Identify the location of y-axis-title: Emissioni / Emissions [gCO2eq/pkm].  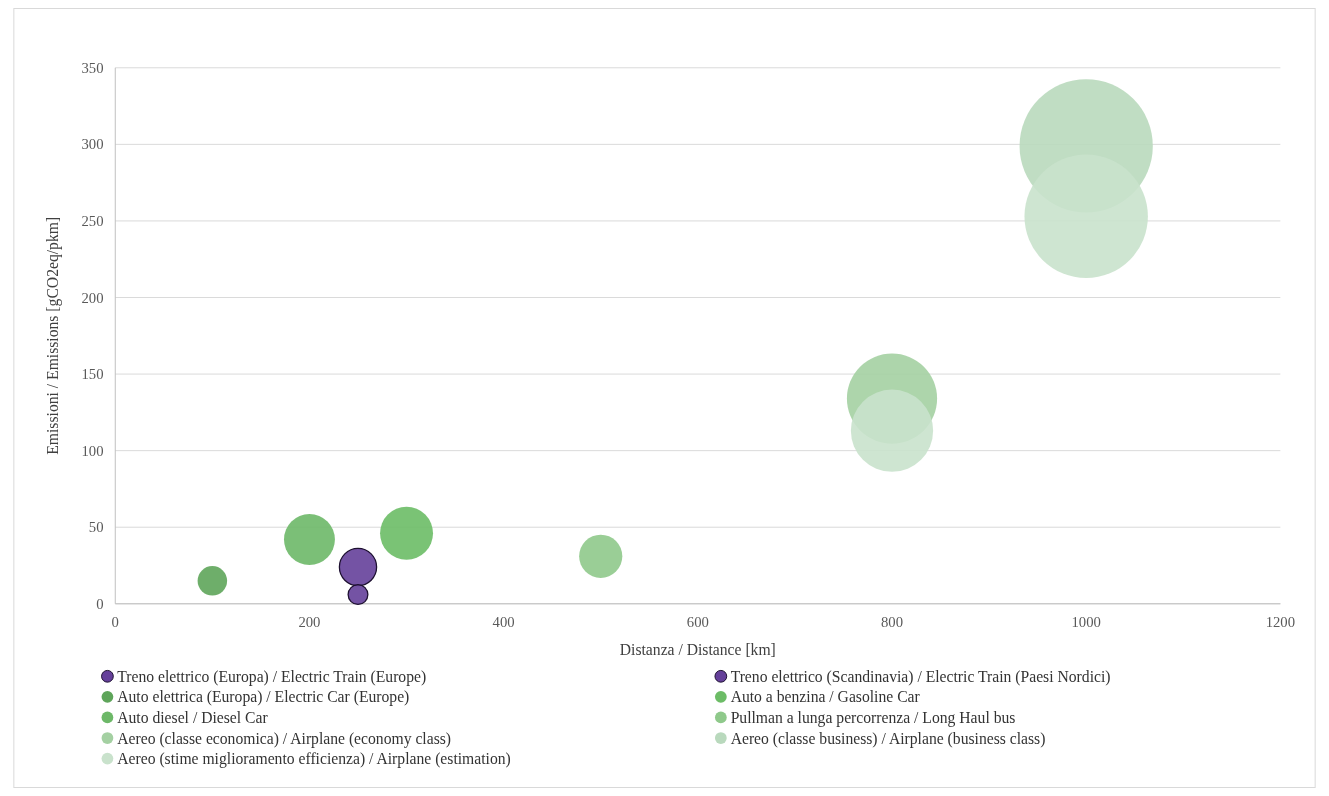
(53, 335).